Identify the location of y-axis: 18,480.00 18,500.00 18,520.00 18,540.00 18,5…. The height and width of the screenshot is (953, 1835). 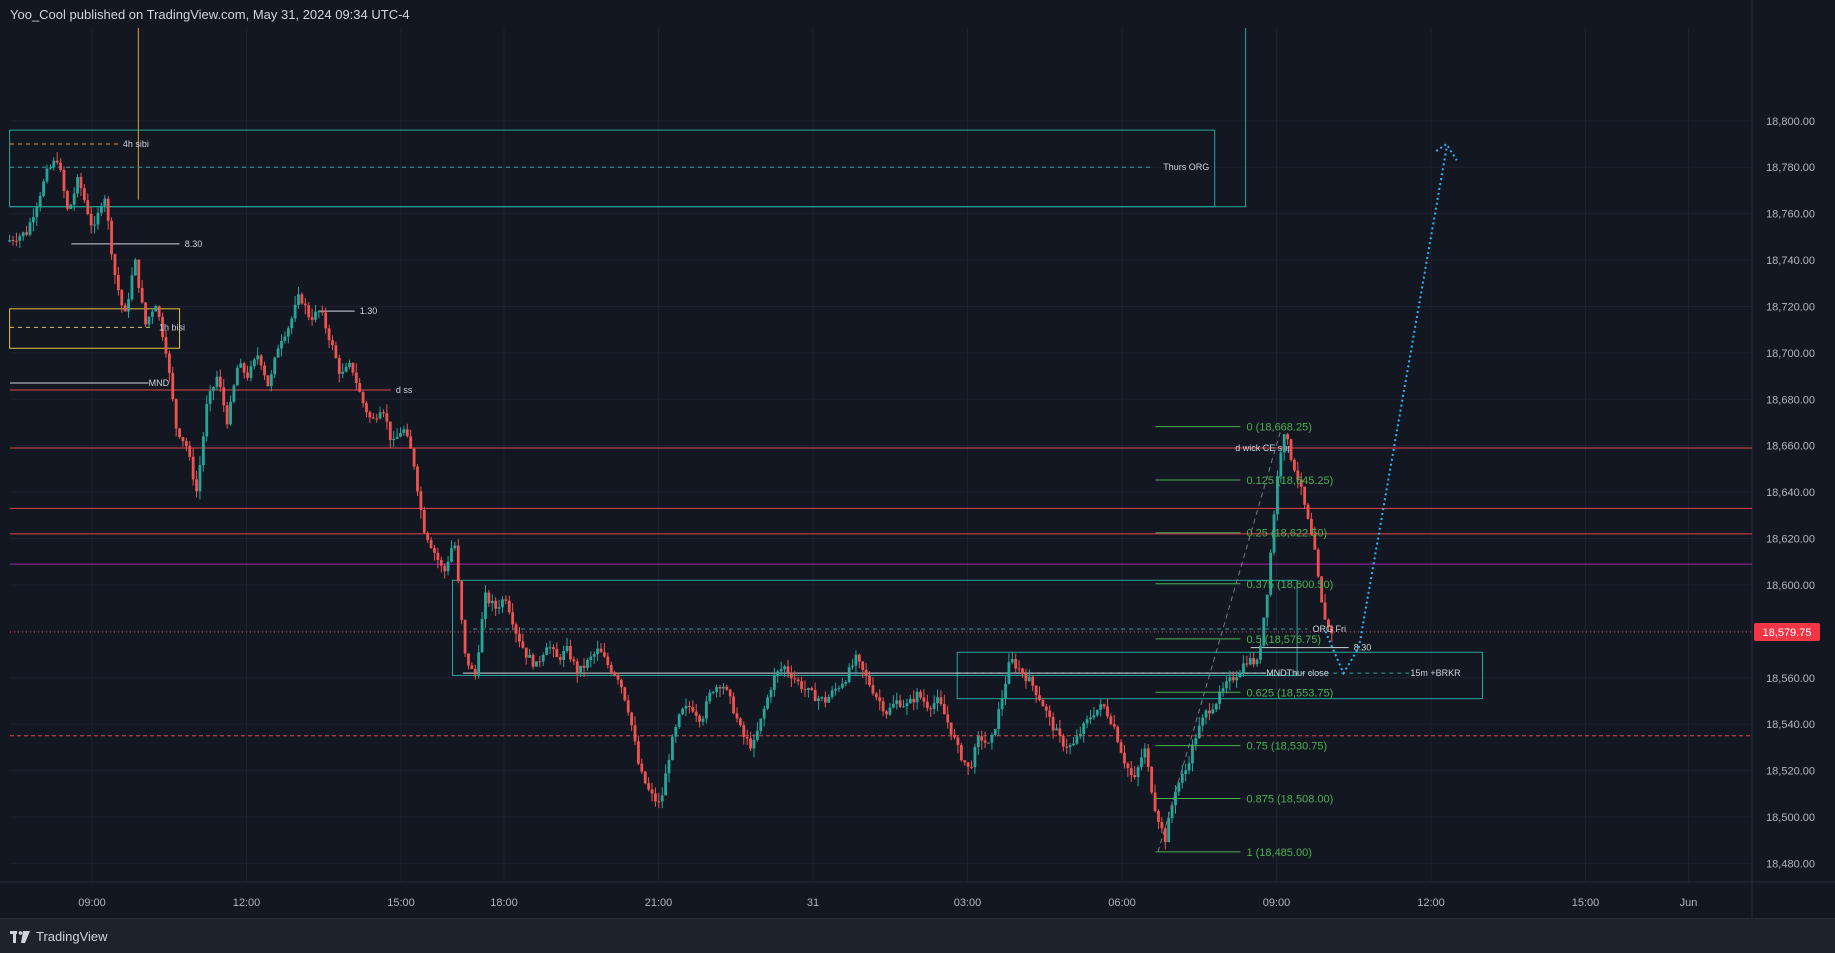
(1790, 493).